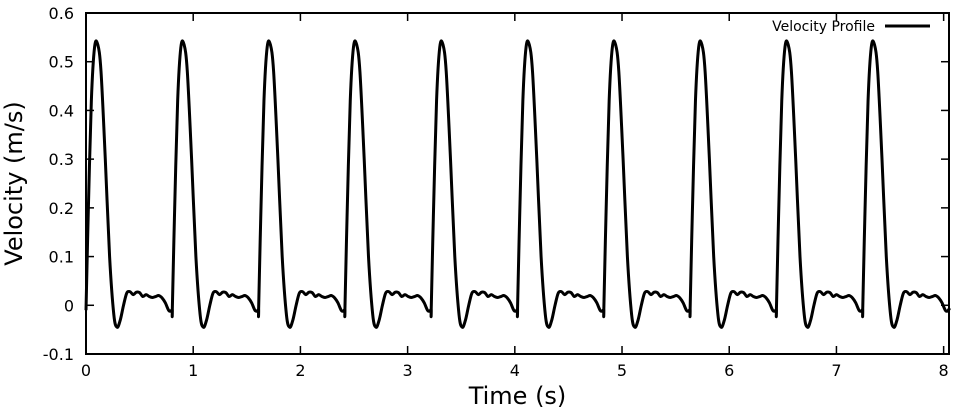  What do you see at coordinates (58, 354) in the screenshot?
I see `y-tick-label: -0.1` at bounding box center [58, 354].